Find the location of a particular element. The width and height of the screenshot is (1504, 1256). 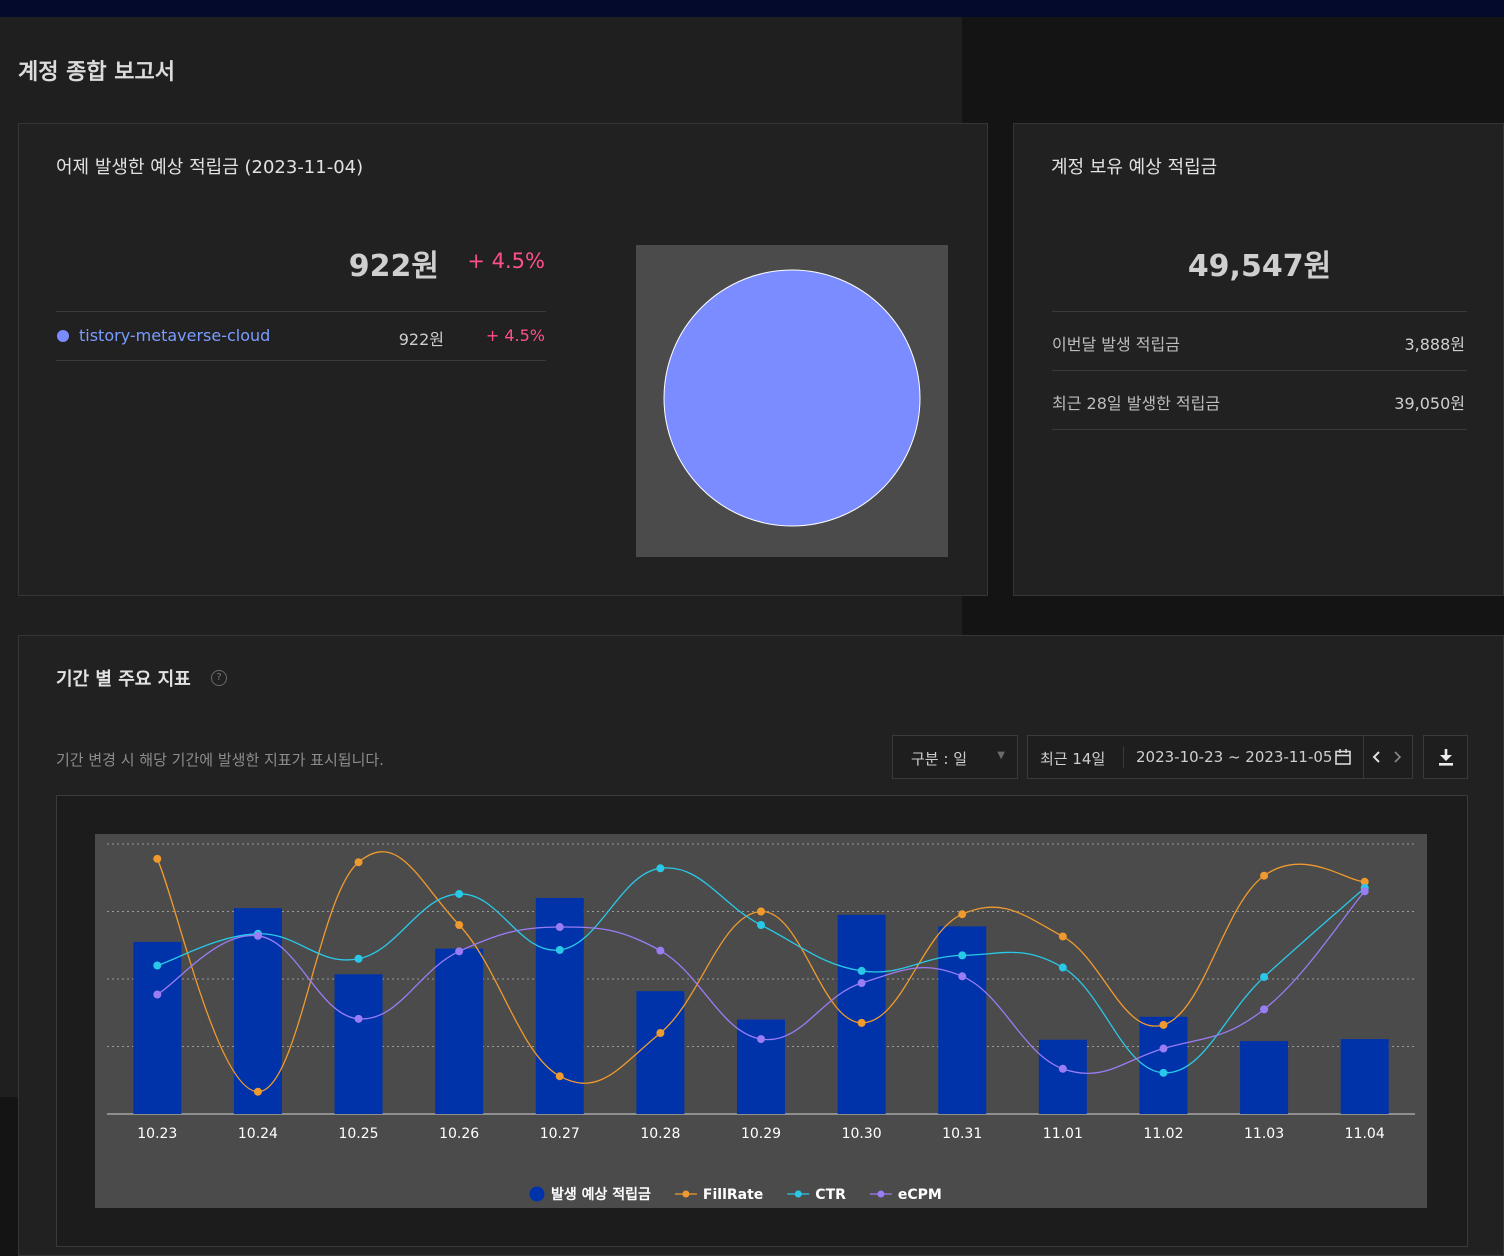

point-eCPM-11.04 is located at coordinates (1364, 891).